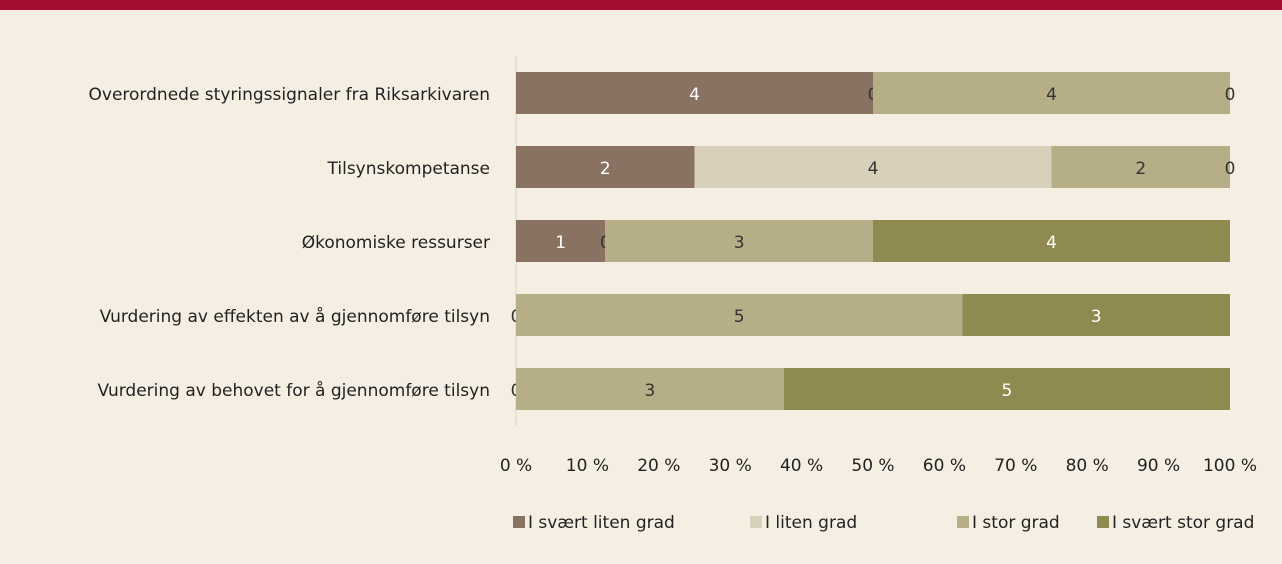 The height and width of the screenshot is (564, 1282). I want to click on legend-label: I svært liten grad, so click(601, 523).